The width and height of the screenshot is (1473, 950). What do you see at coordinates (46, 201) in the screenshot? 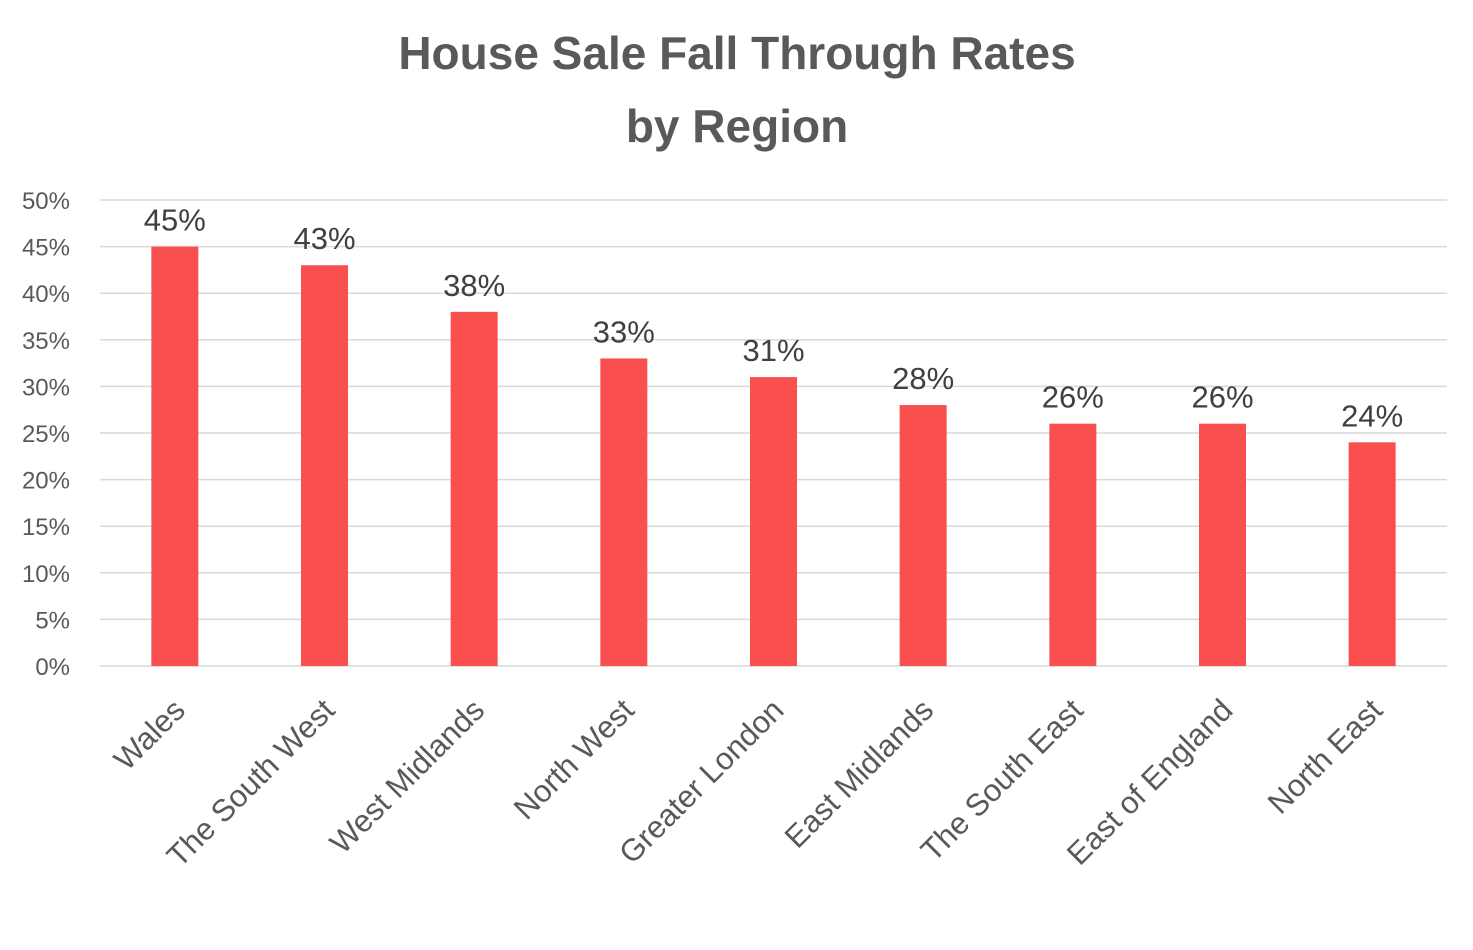
I see `y-tick-label: 50%` at bounding box center [46, 201].